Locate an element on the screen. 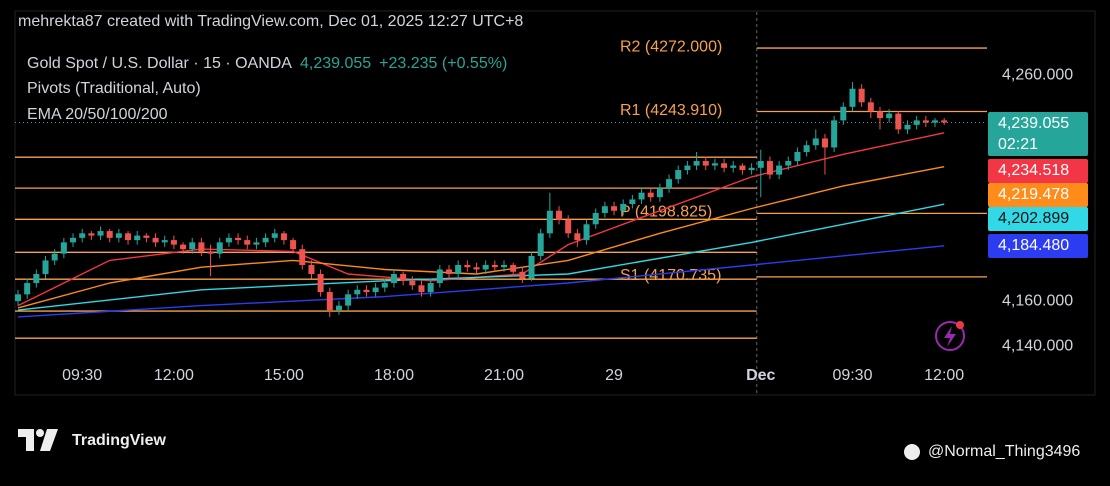  x-tick-label: 09:30 is located at coordinates (852, 375).